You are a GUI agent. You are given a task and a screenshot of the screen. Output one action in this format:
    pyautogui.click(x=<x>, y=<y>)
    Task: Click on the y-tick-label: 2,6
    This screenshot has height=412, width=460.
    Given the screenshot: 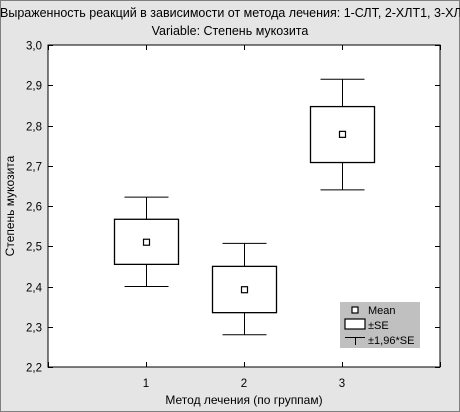 What is the action you would take?
    pyautogui.click(x=34, y=208)
    